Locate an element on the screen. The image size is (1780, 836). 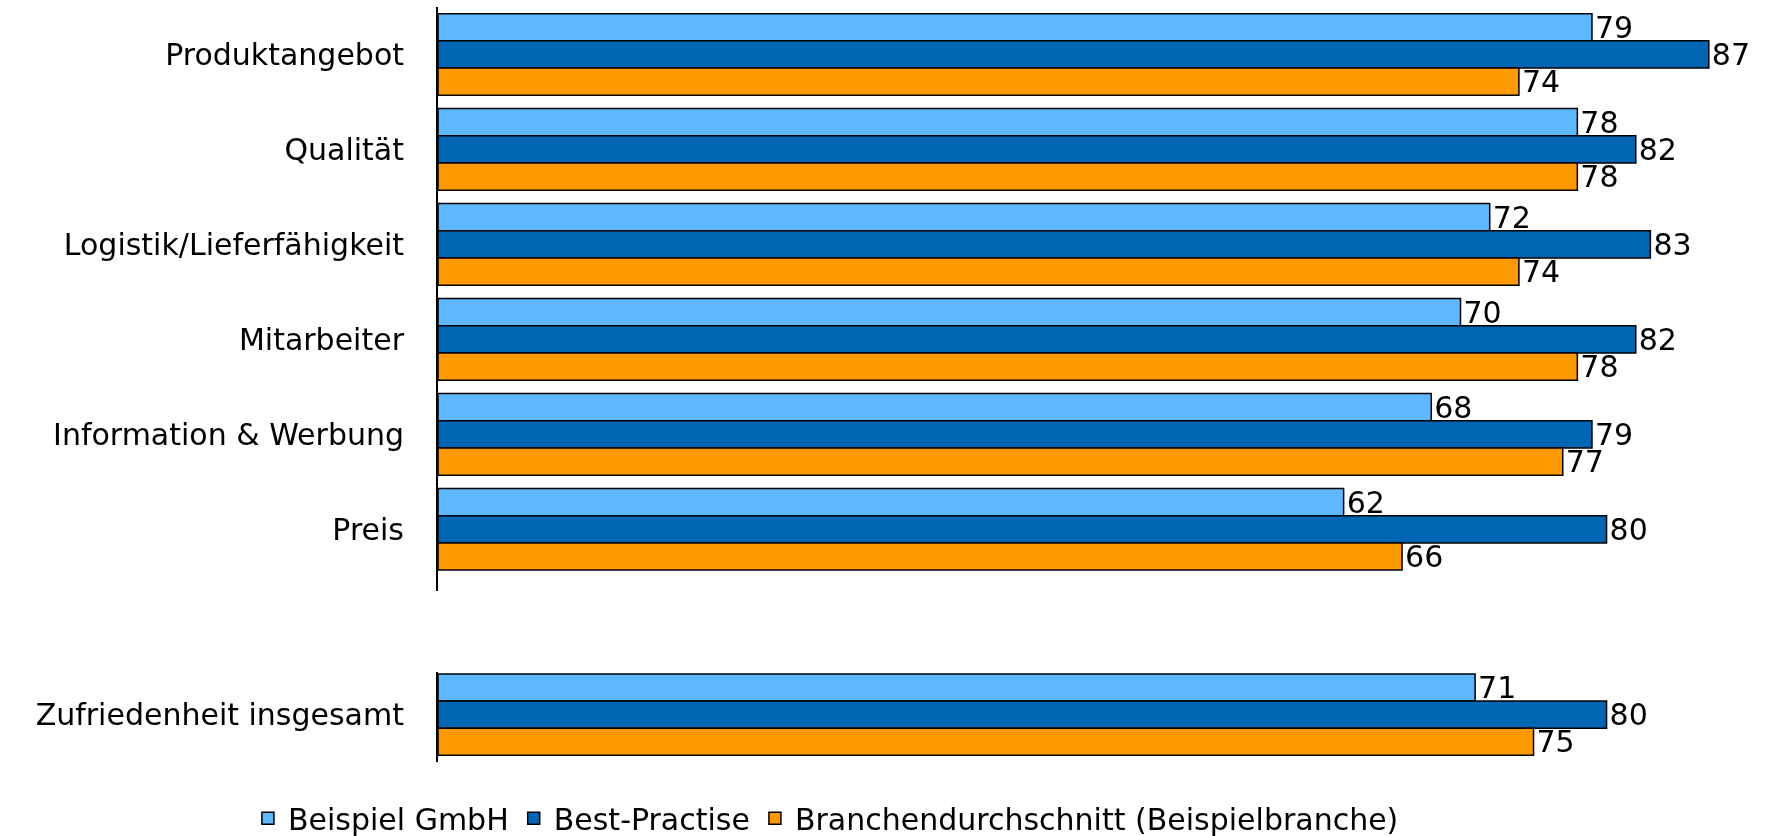
y-tick-label: Produktangebot is located at coordinates (285, 54).